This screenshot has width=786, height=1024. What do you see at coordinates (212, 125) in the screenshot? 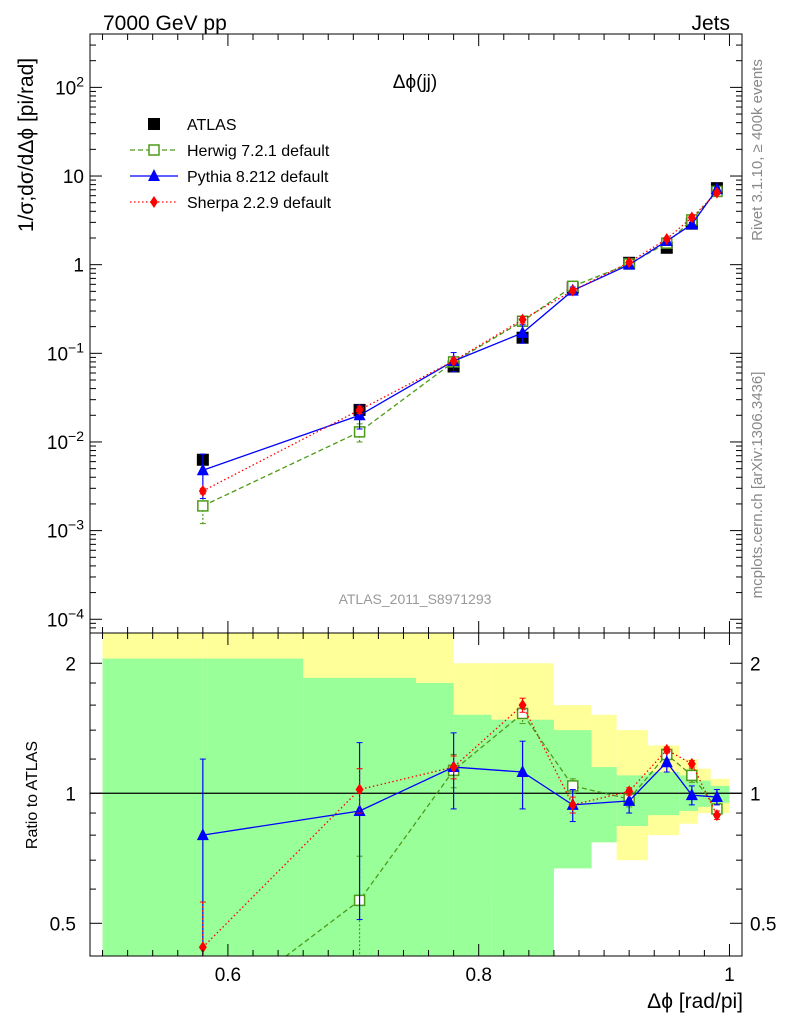
I see `legend-label: ATLAS` at bounding box center [212, 125].